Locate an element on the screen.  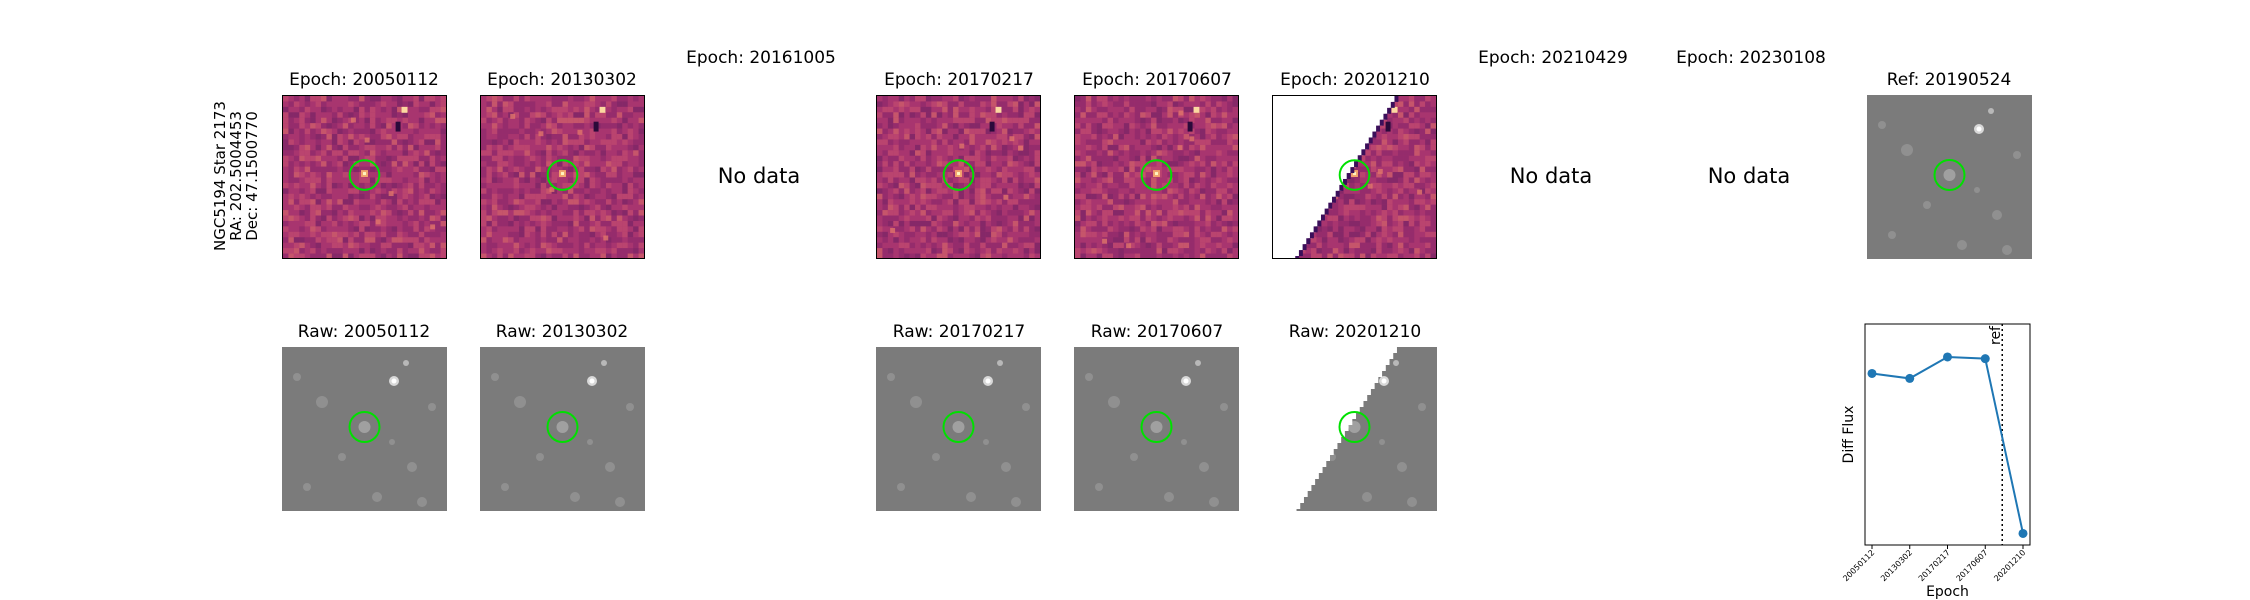
x-tick-label-20170217: 20170217 is located at coordinates (1934, 565).